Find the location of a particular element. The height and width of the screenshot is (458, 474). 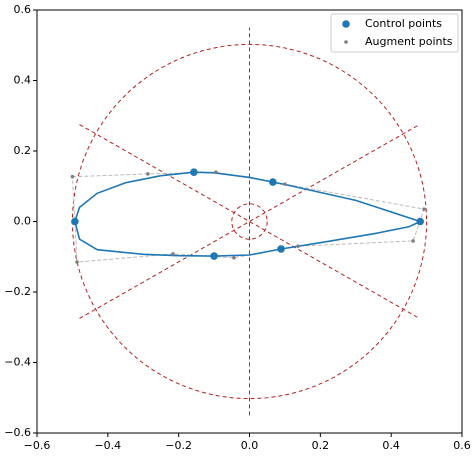

x-tick-label: −0.4 is located at coordinates (107, 445).